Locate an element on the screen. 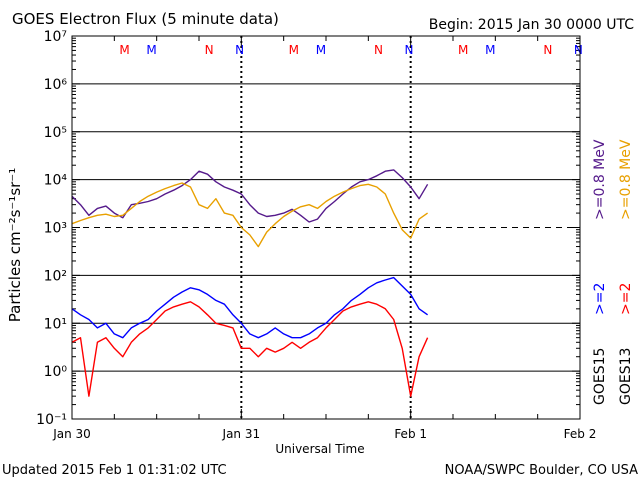 The height and width of the screenshot is (480, 640). y-tick-label: 10³ is located at coordinates (55, 229).